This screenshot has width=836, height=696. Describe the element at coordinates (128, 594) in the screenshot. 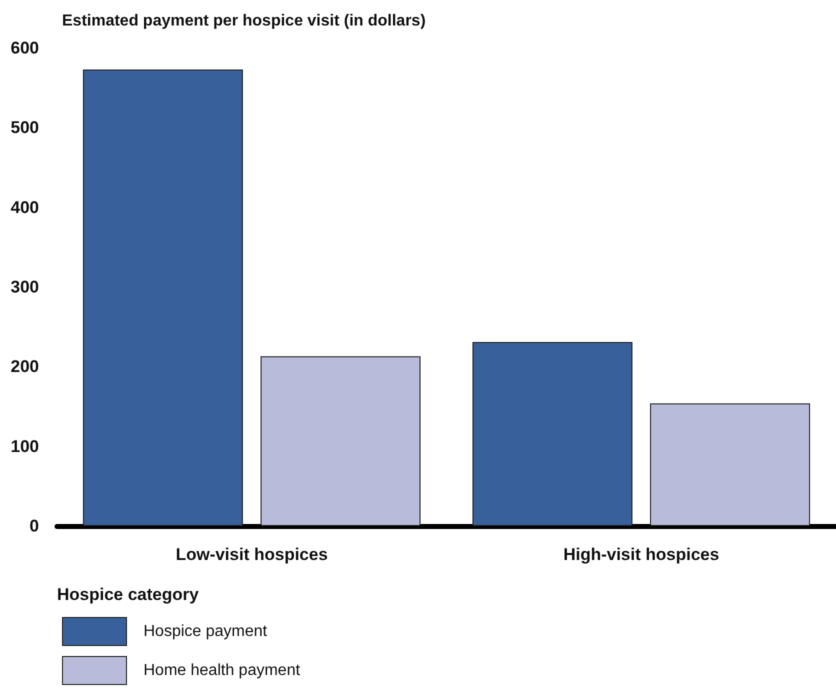

I see `x-axis-title: Hospice category` at that location.